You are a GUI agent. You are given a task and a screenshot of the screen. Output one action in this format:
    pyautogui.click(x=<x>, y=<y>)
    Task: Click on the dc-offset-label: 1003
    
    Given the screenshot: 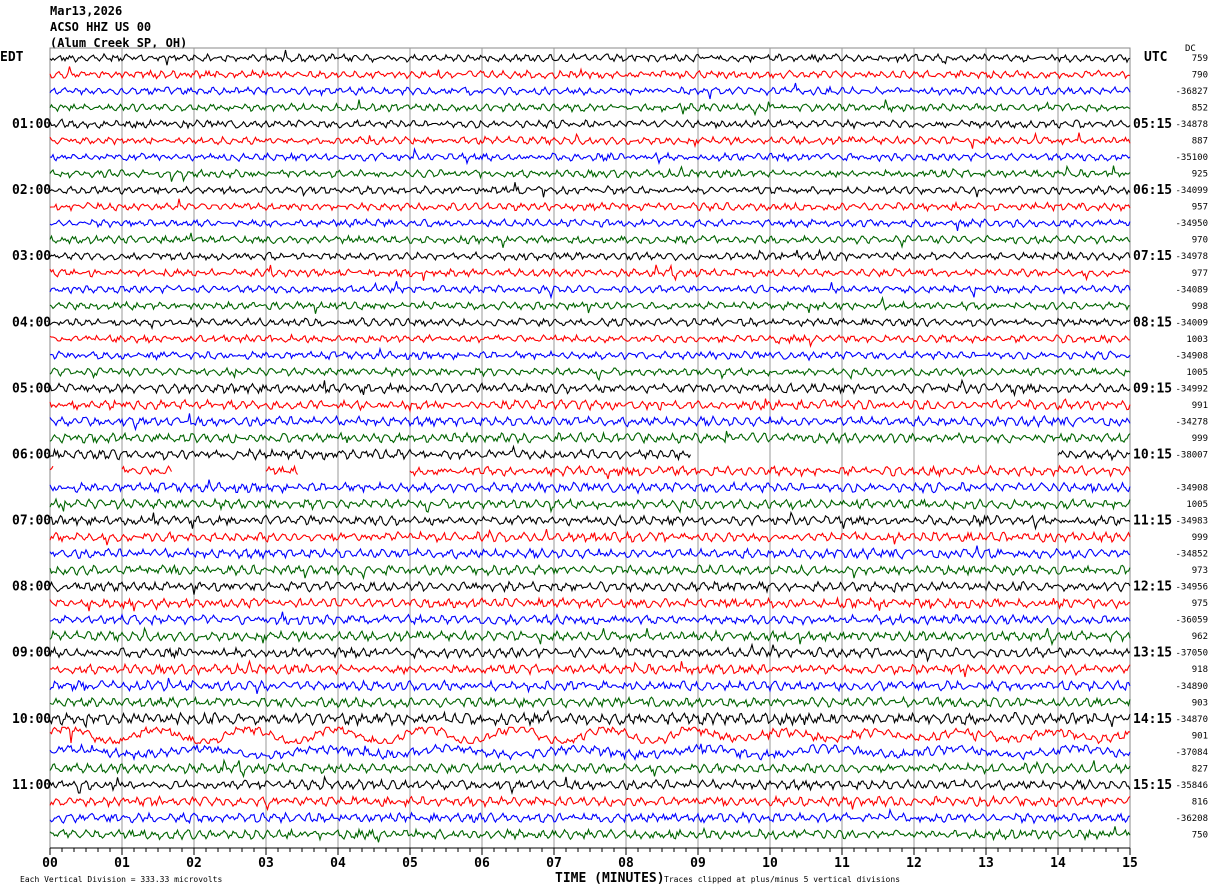 What is the action you would take?
    pyautogui.click(x=1197, y=340)
    